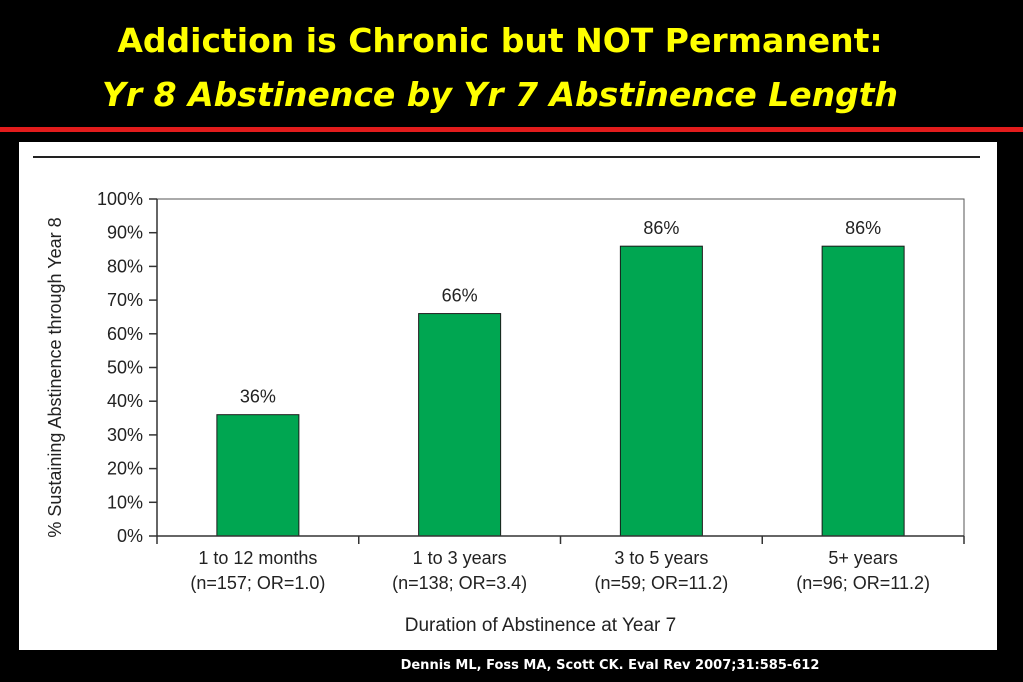  What do you see at coordinates (130, 536) in the screenshot?
I see `y-tick-label: 0%` at bounding box center [130, 536].